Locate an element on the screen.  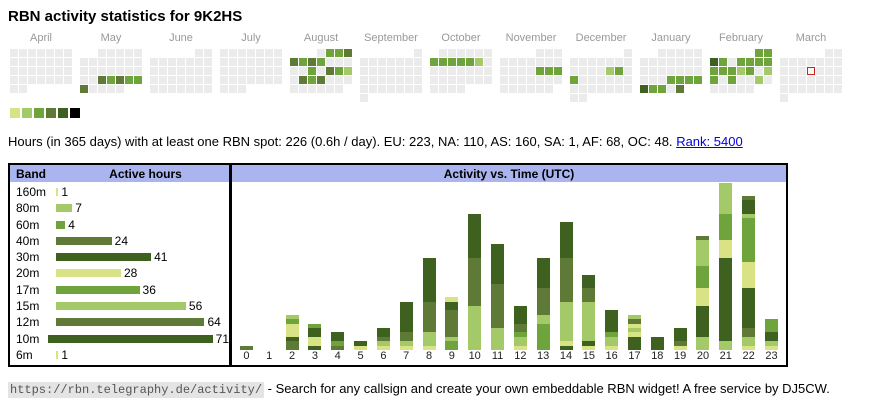
rank-link: Rank: 5400 is located at coordinates (709, 141).